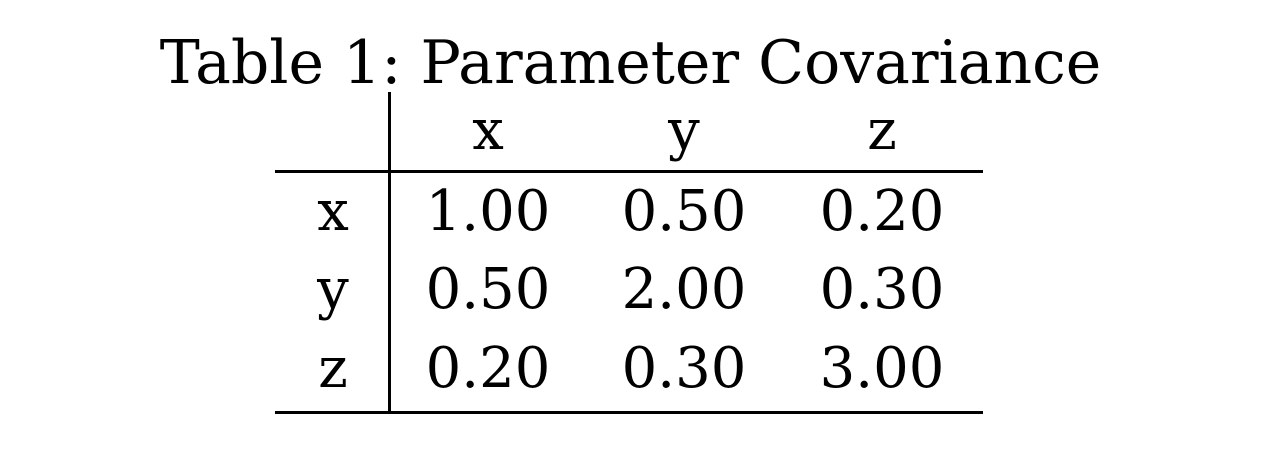  Describe the element at coordinates (333, 211) in the screenshot. I see `row-label-x: x` at that location.